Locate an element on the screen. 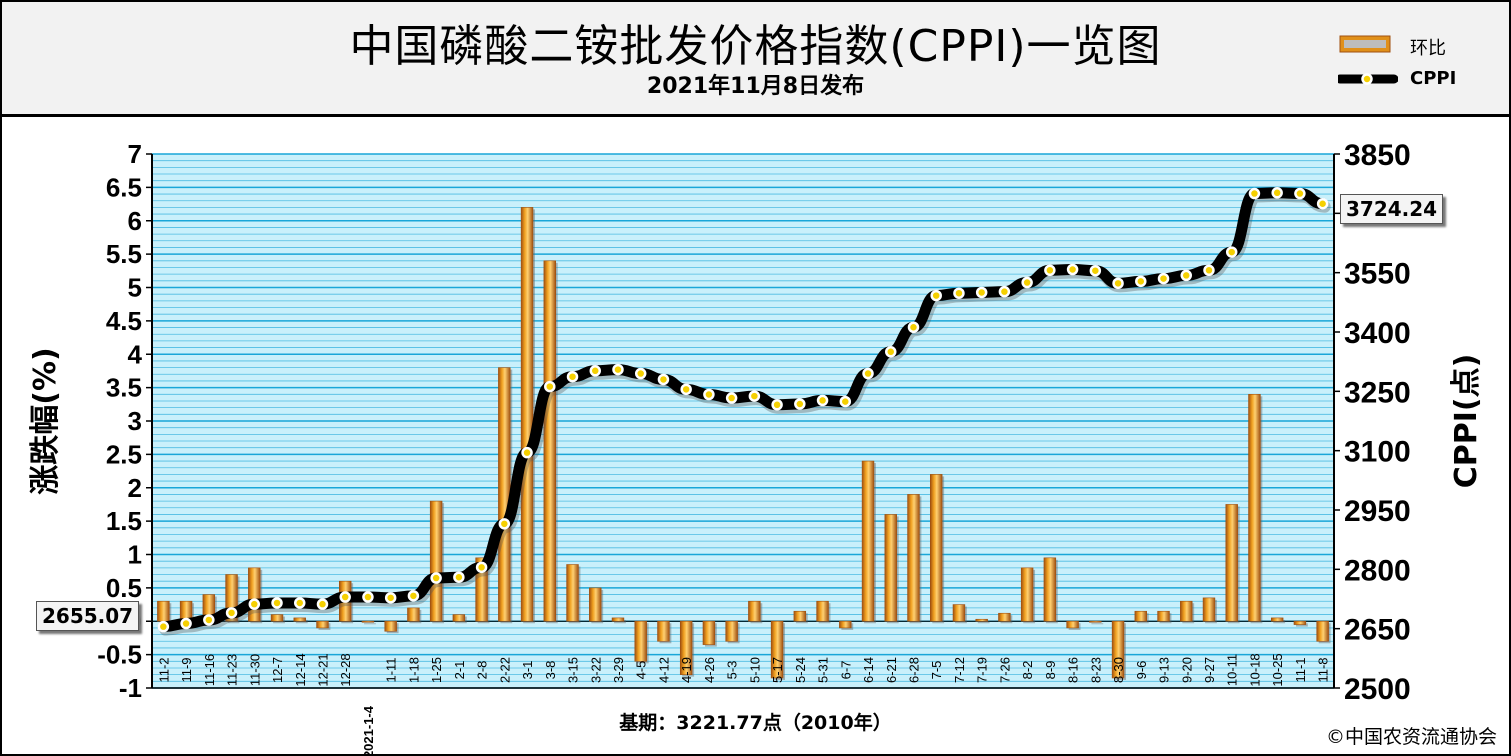  y-right-tick-label: 3400 is located at coordinates (1377, 333).